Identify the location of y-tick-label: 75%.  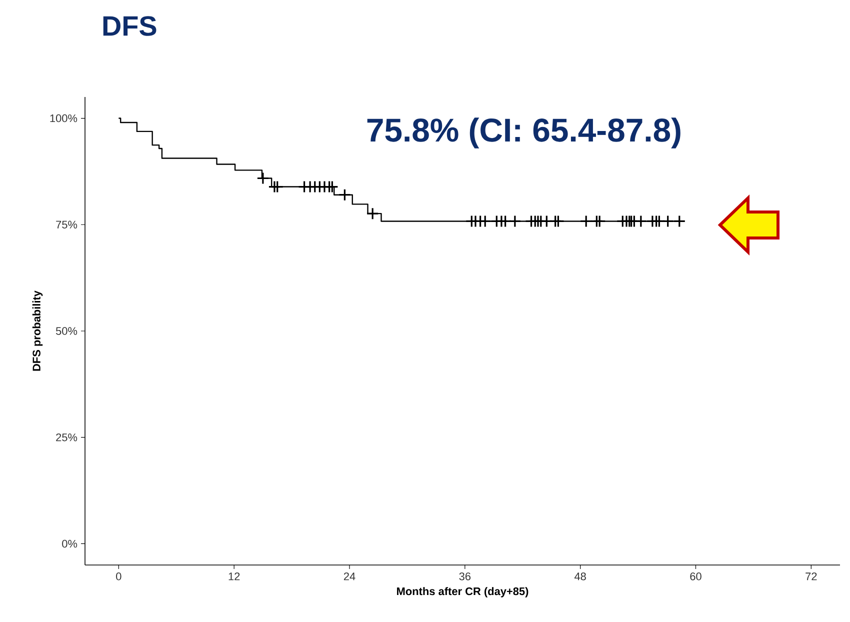
(67, 224).